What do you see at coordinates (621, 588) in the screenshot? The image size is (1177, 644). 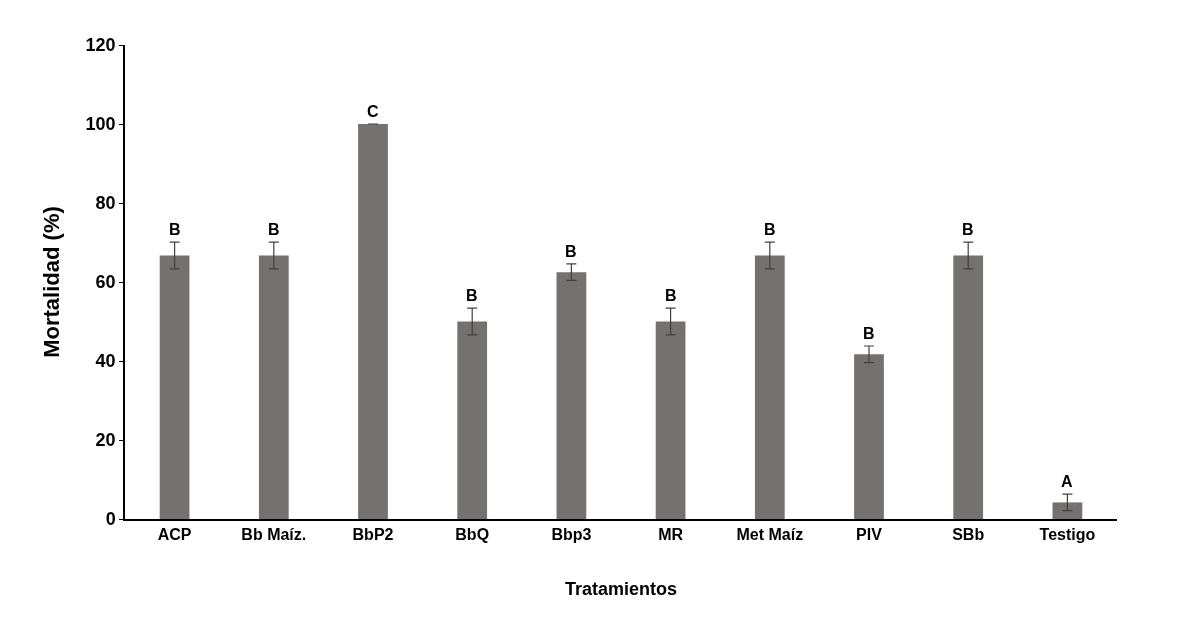 I see `x-axis-title: Tratamientos` at bounding box center [621, 588].